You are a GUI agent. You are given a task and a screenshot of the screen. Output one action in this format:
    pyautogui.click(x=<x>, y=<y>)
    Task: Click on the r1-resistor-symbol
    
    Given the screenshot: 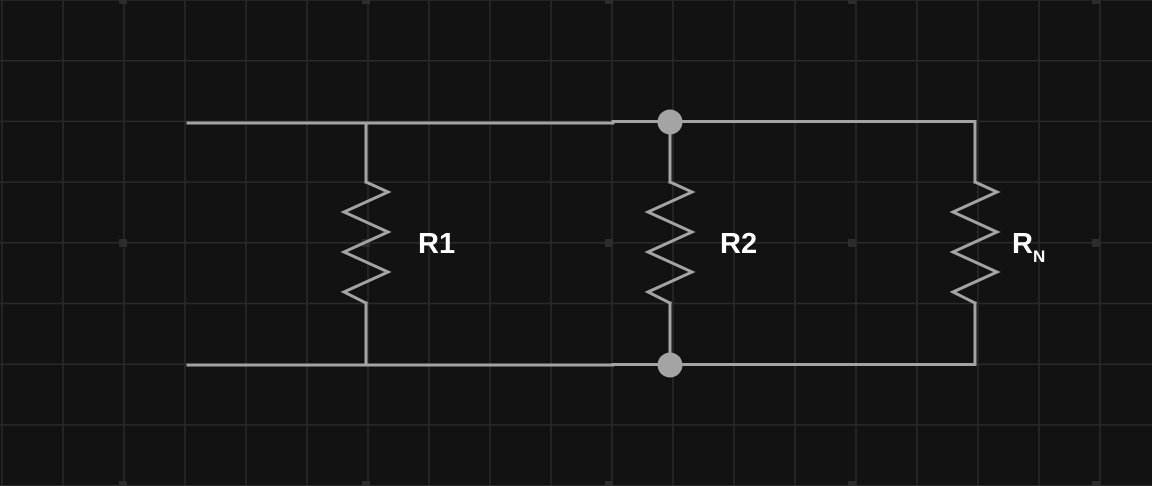 What is the action you would take?
    pyautogui.click(x=366, y=243)
    